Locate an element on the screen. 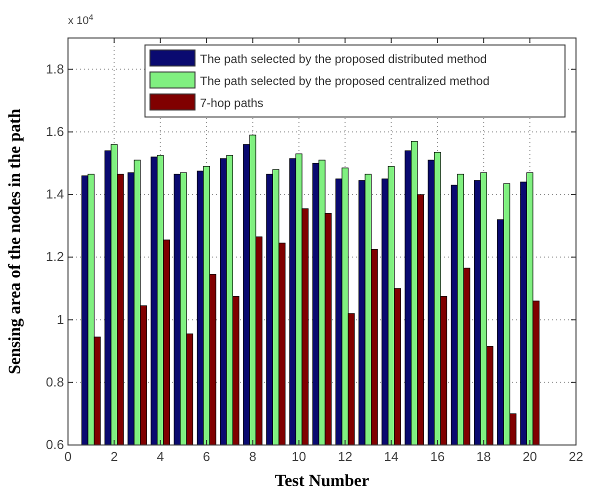  text: x 10$^{4}$ is located at coordinates (81, 19).